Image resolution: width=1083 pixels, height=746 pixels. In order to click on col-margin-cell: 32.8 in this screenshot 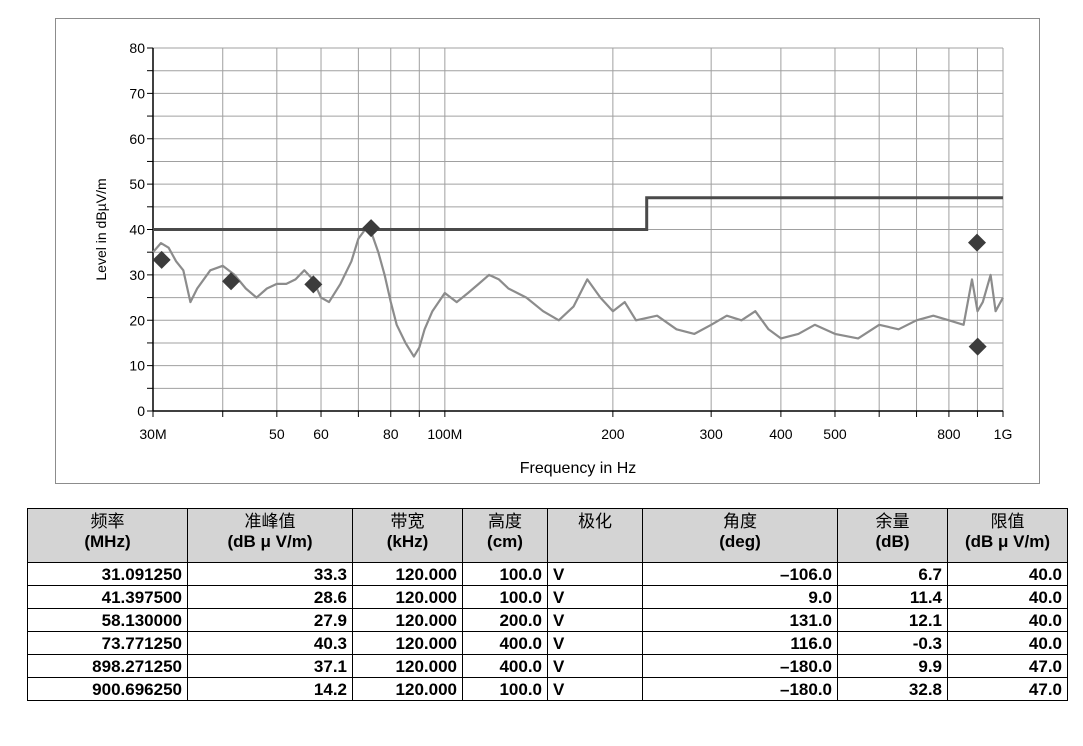, I will do `click(892, 689)`.